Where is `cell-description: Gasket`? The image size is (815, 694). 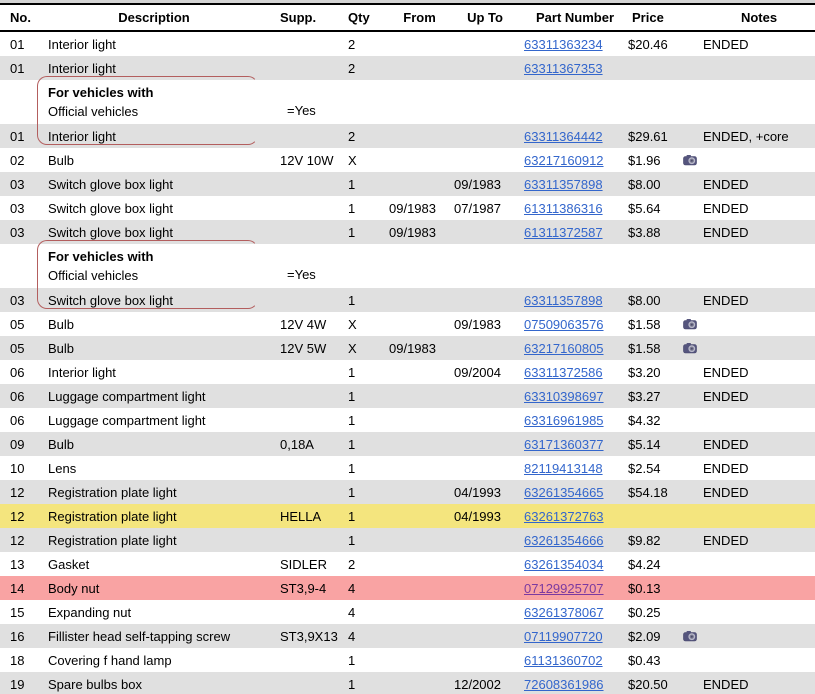 cell-description: Gasket is located at coordinates (69, 564).